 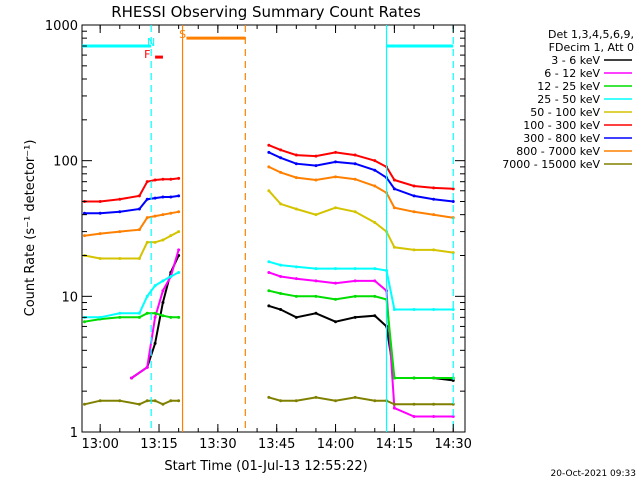 What do you see at coordinates (561, 138) in the screenshot?
I see `legend-entry-label: 300 - 800 keV` at bounding box center [561, 138].